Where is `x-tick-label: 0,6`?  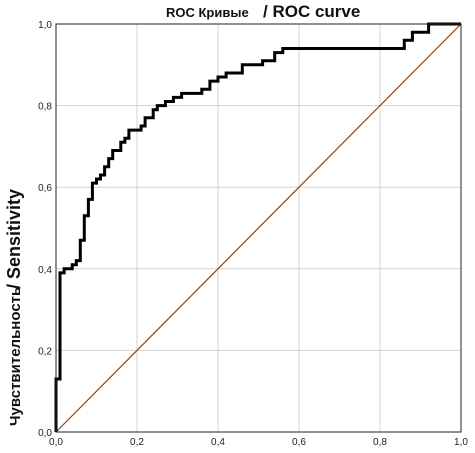 x-tick-label: 0,6 is located at coordinates (299, 442).